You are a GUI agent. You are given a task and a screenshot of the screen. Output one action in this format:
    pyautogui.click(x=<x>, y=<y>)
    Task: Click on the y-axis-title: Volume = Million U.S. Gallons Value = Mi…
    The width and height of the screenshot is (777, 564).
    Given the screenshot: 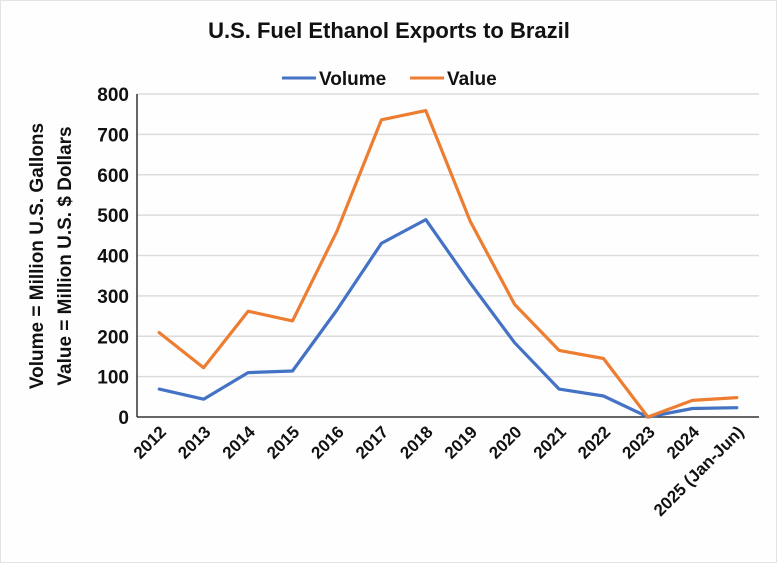 What is the action you would take?
    pyautogui.click(x=51, y=256)
    